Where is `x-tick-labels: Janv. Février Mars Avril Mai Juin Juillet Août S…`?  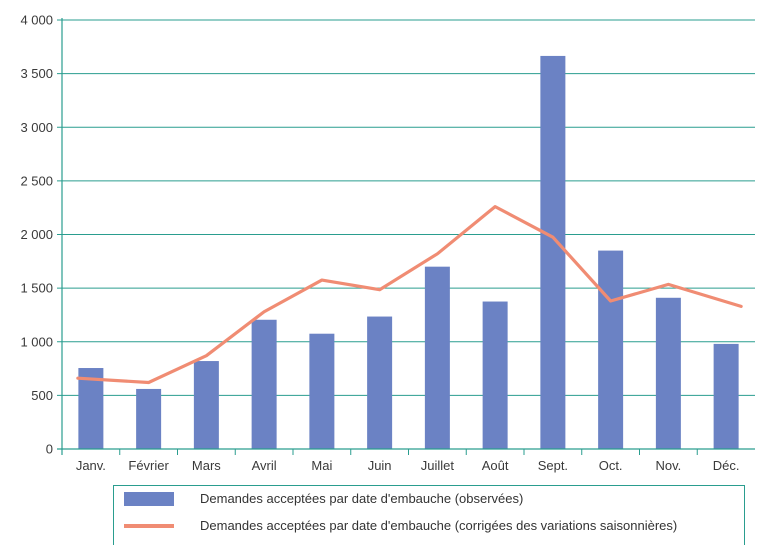
x-tick-labels: Janv. Février Mars Avril Mai Juin Juillet Août S… is located at coordinates (408, 465).